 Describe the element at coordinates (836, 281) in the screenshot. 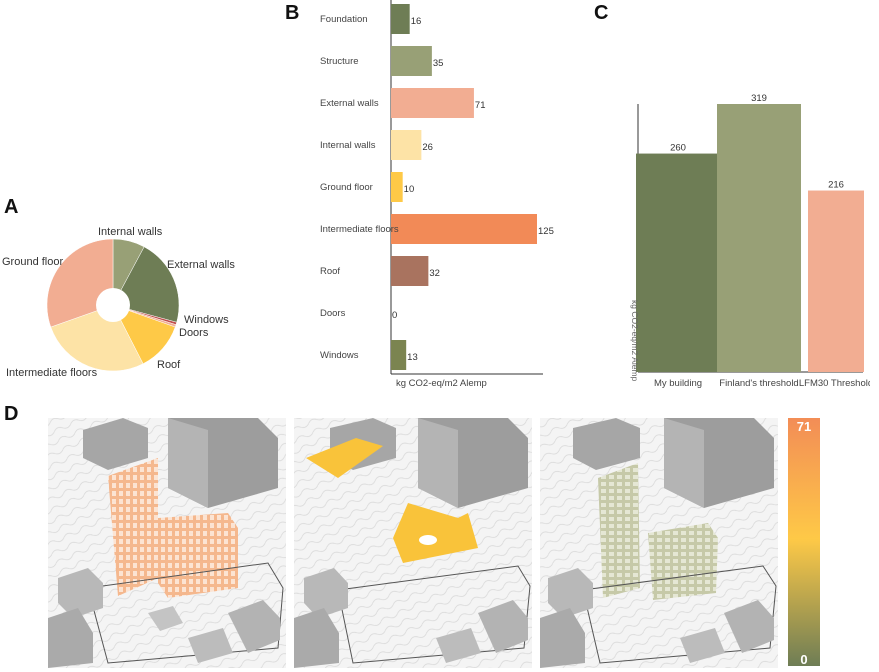

I see `bar-lfm30-threshold` at that location.